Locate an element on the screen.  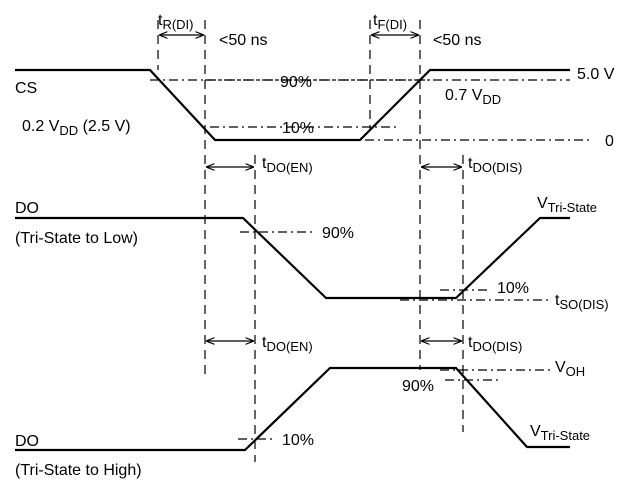
vdd-07-label: 0.7 VDD is located at coordinates (473, 97).